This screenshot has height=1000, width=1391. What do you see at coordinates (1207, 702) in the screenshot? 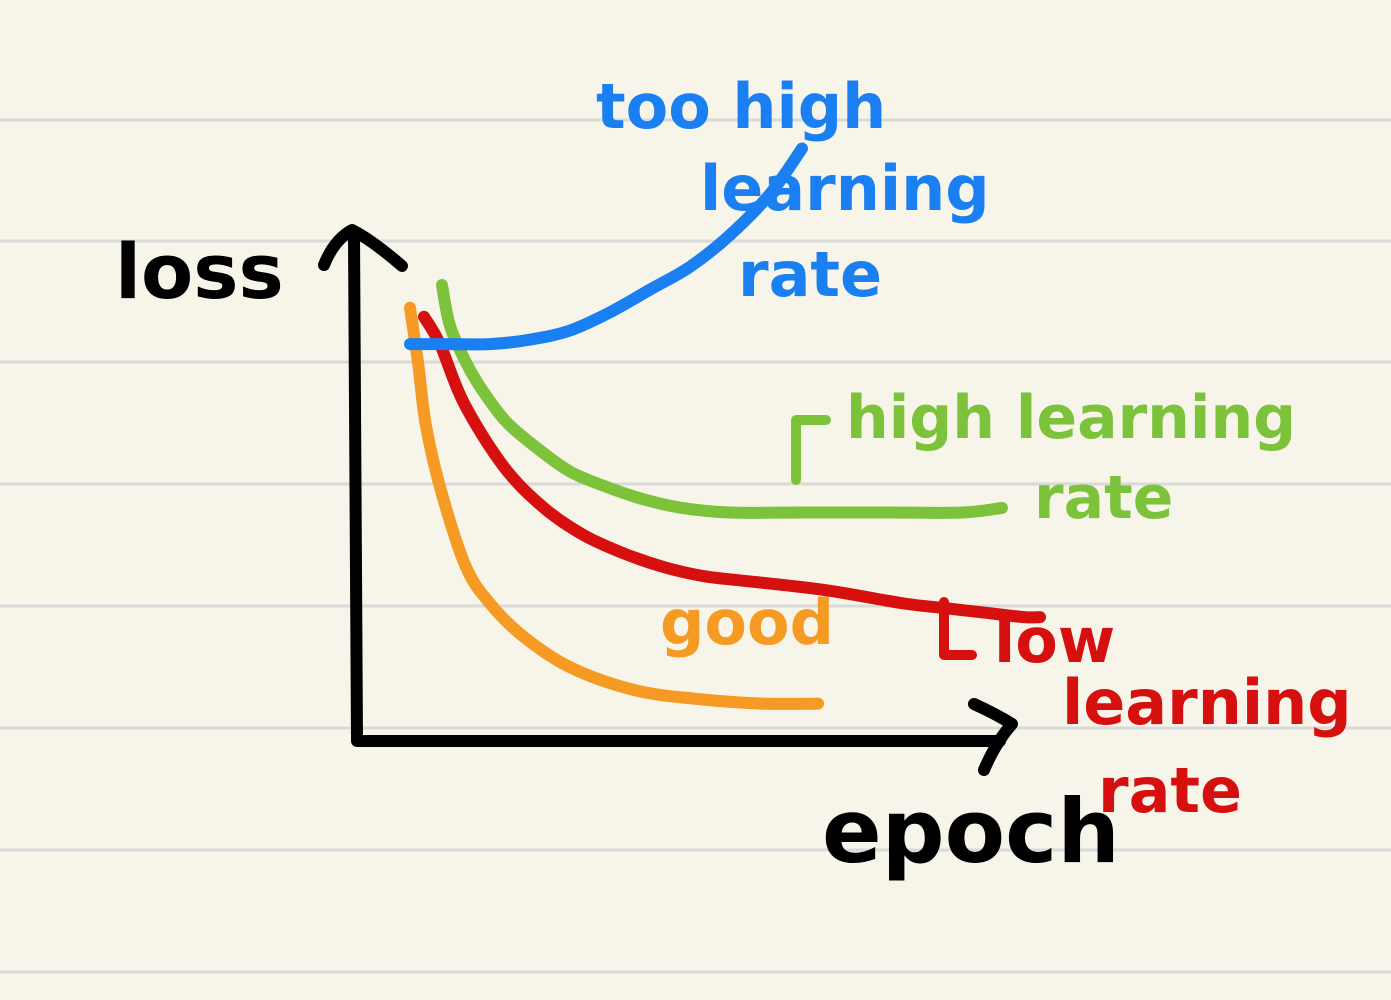
I see `label-low-line2: learning` at bounding box center [1207, 702].